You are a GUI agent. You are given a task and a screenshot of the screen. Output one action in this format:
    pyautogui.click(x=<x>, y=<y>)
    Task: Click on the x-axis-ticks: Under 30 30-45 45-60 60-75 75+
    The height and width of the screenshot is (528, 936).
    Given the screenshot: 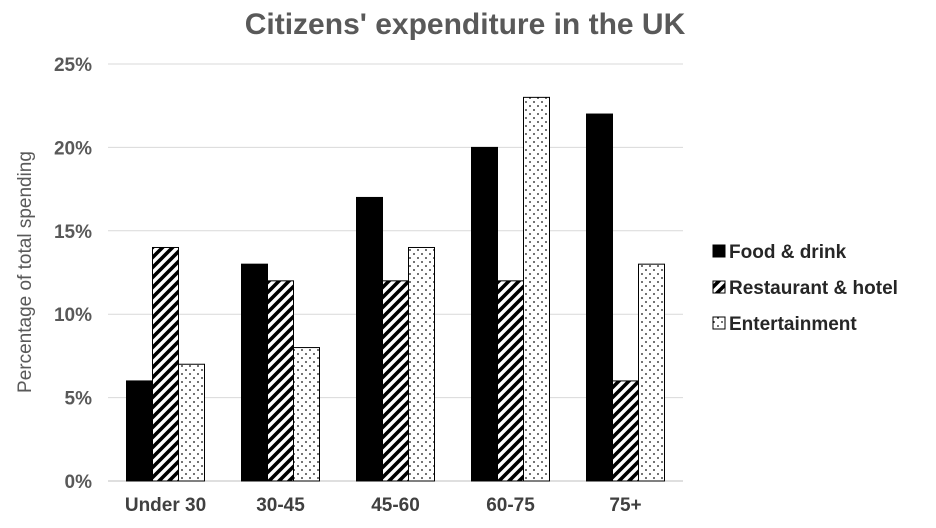 What is the action you would take?
    pyautogui.click(x=383, y=505)
    